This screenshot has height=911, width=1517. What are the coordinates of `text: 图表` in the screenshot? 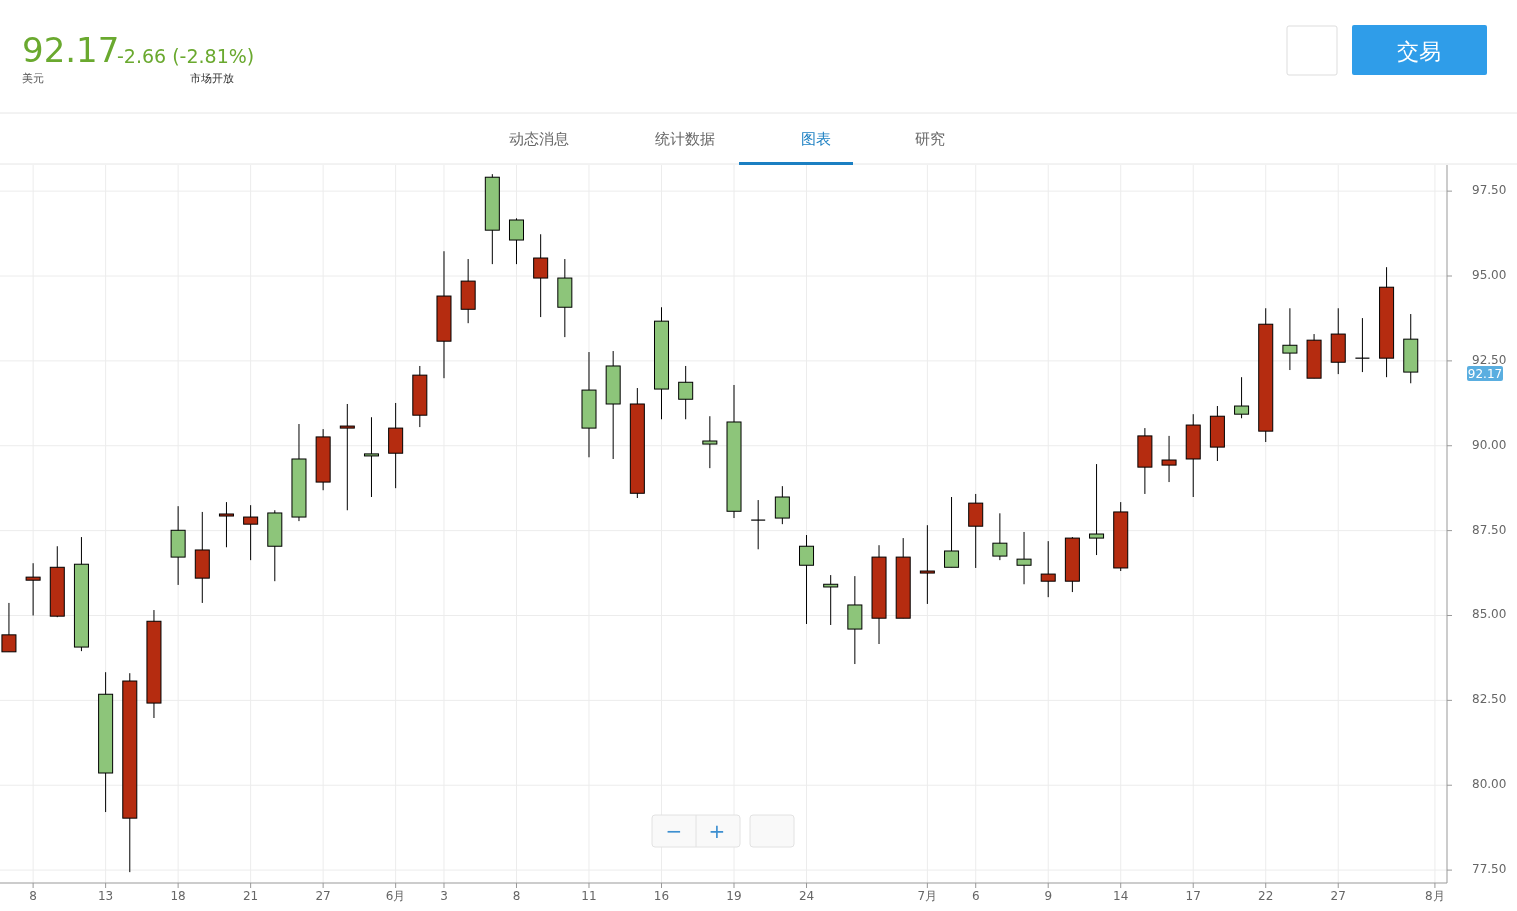 It's located at (816, 139).